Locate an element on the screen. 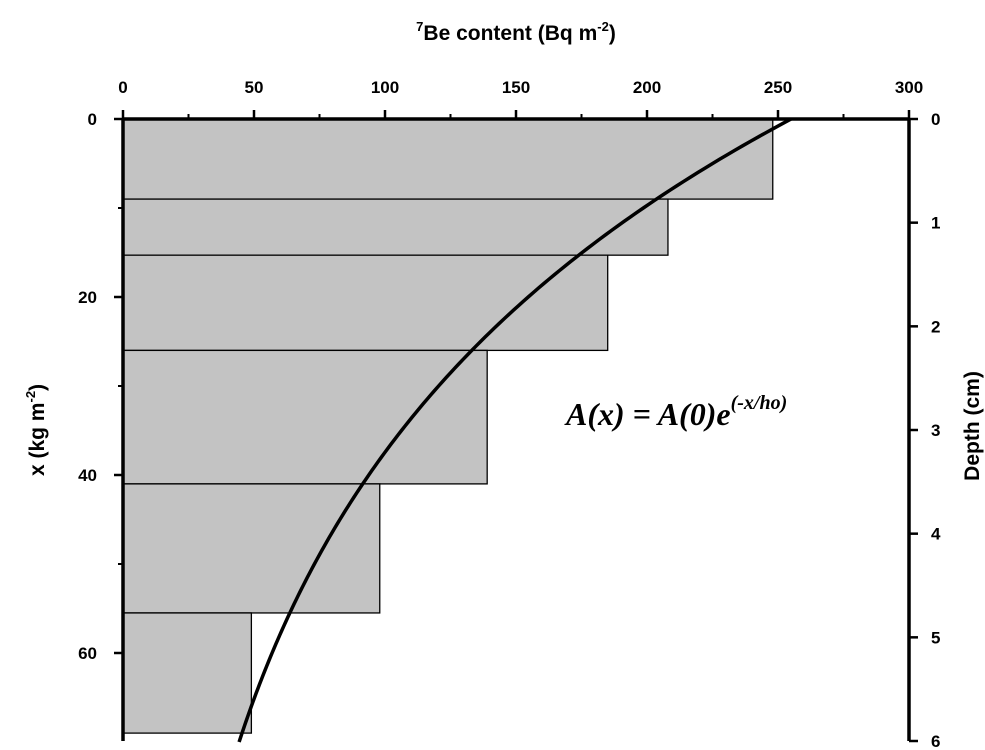 The width and height of the screenshot is (985, 750). left-axis-title-close: ) is located at coordinates (37, 387).